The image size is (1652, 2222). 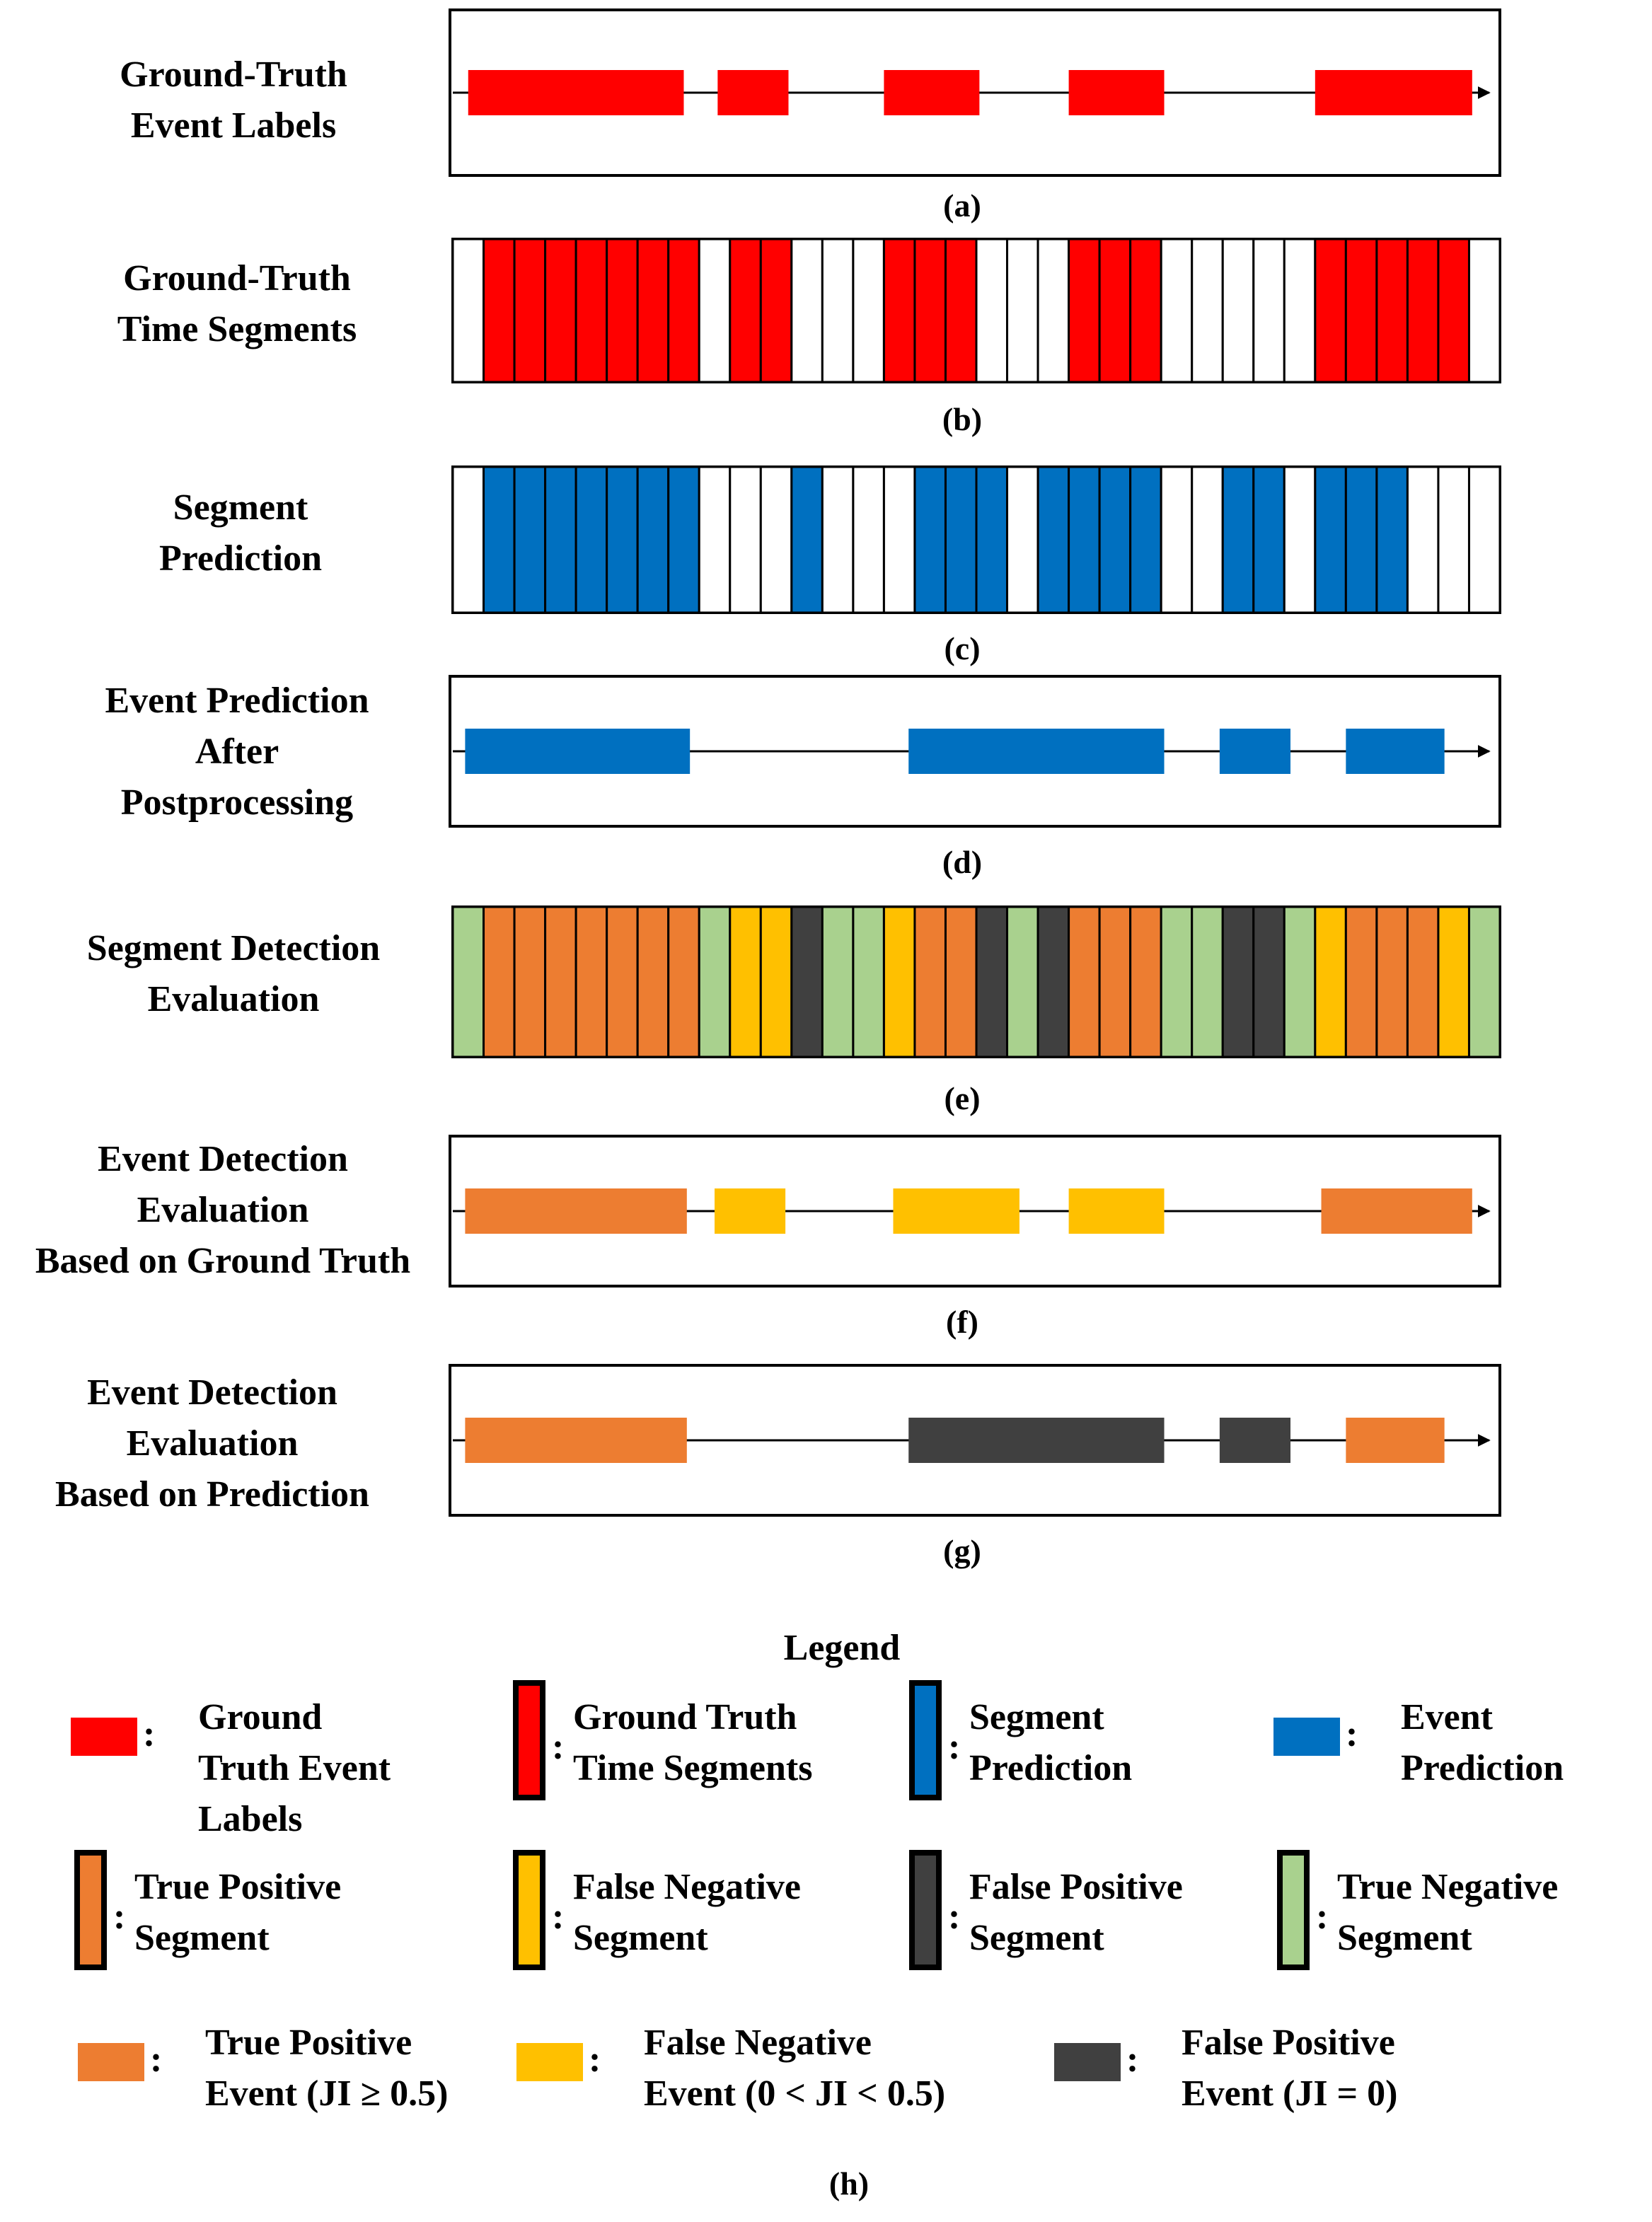 I want to click on row-label-d: Event Prediction After Postprocessing, so click(x=237, y=752).